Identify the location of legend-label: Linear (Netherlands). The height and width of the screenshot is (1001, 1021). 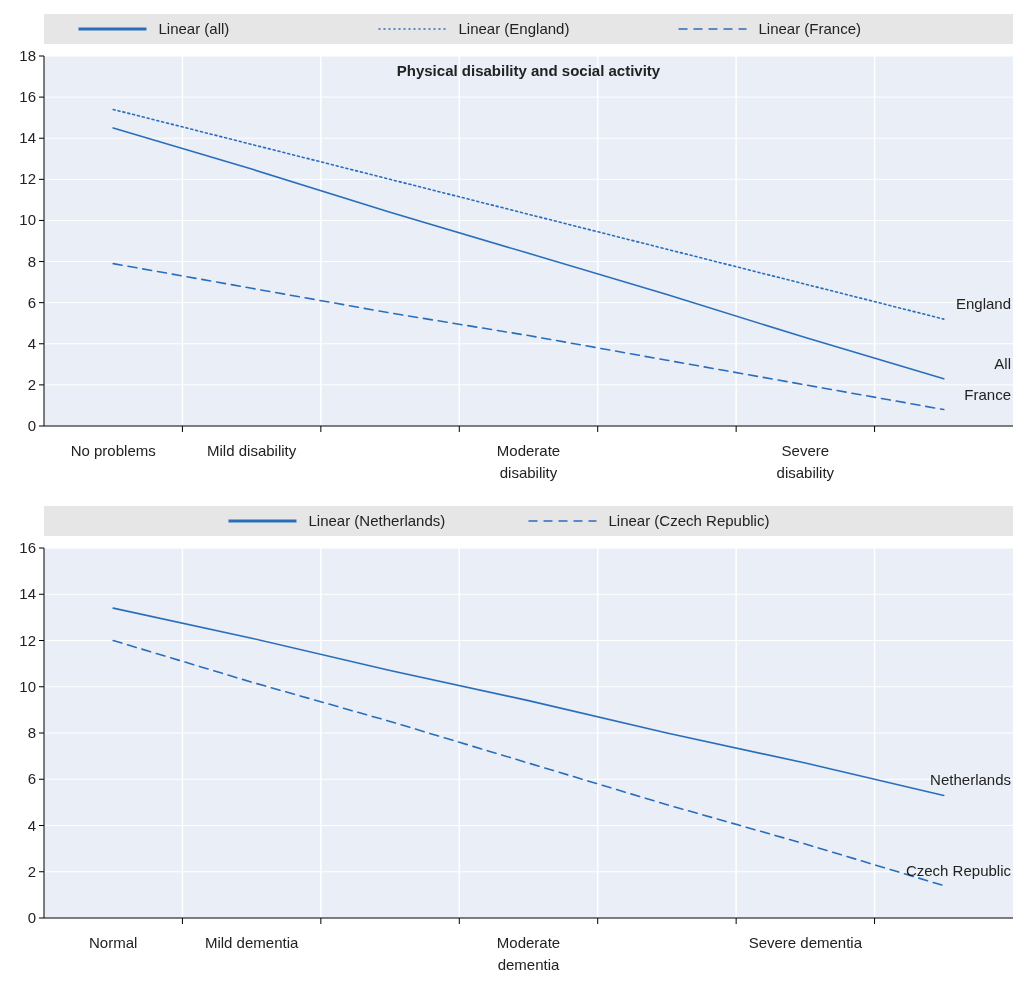
(377, 520).